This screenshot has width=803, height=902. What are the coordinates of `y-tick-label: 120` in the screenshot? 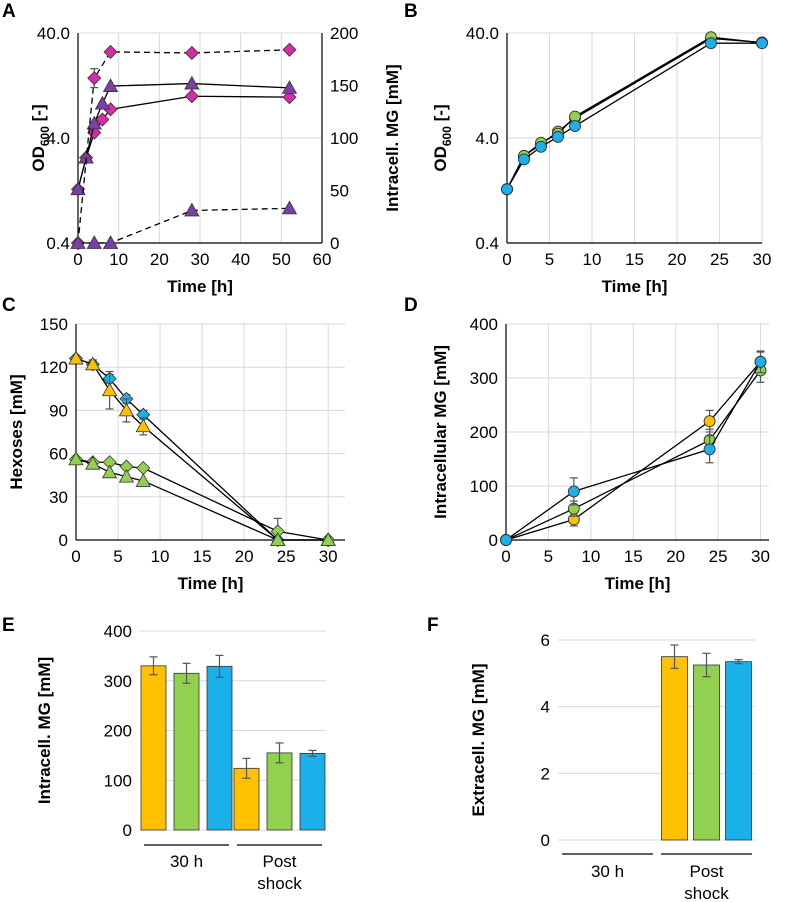 It's located at (54, 367).